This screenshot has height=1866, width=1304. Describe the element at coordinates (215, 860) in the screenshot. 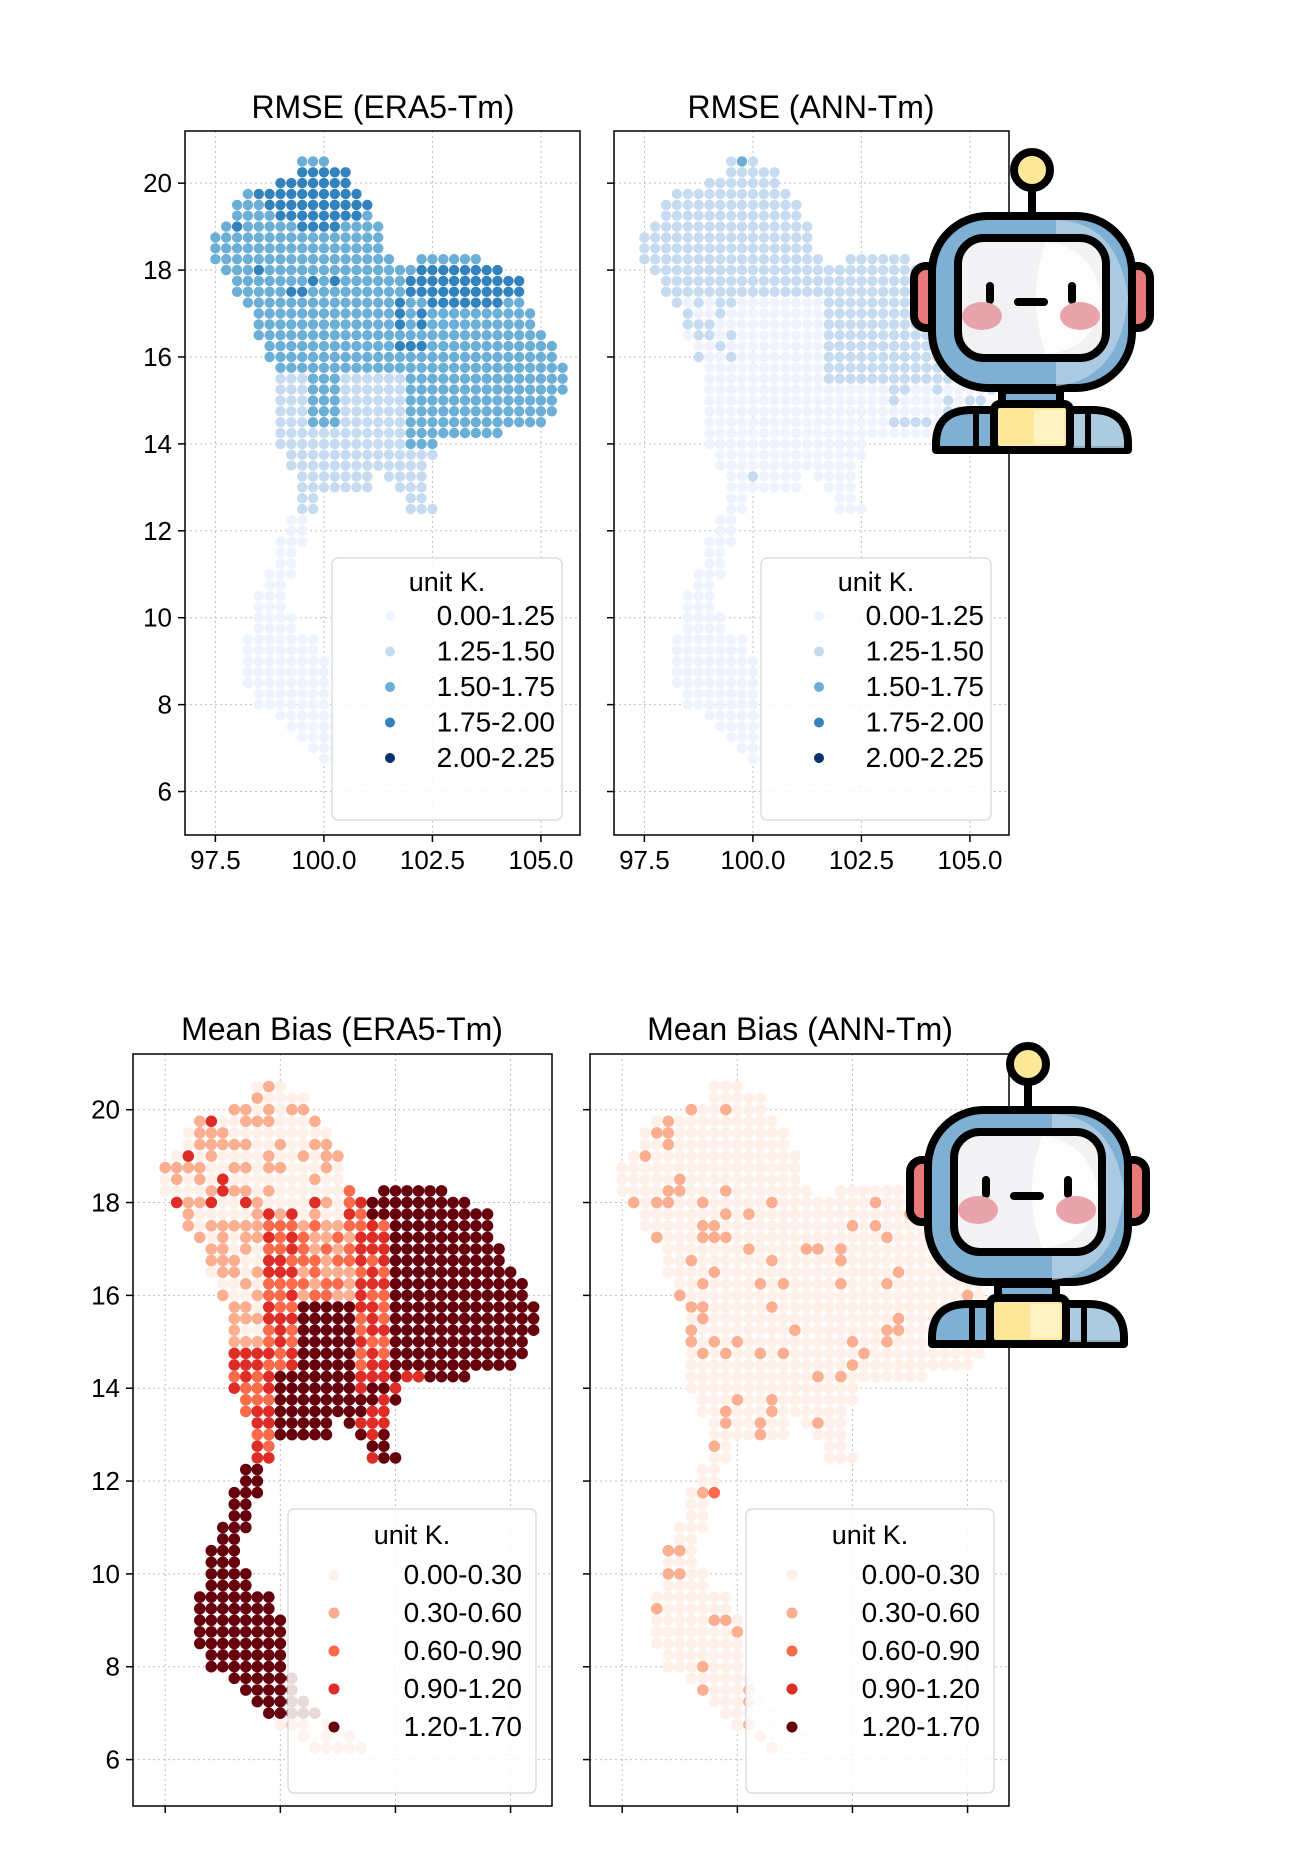

I see `x-tick-label: 97.5` at that location.